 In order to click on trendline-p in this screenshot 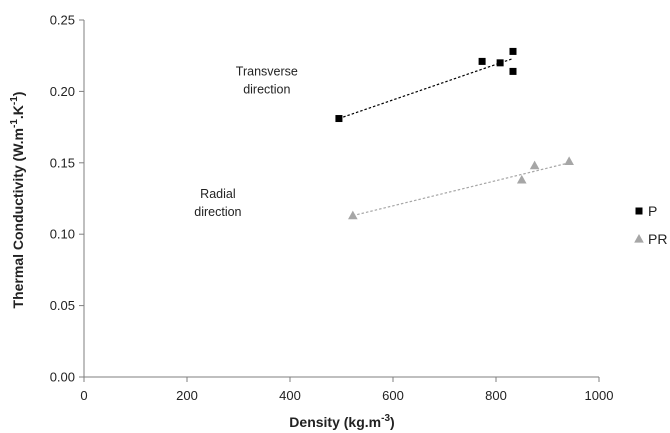, I will do `click(426, 88)`.